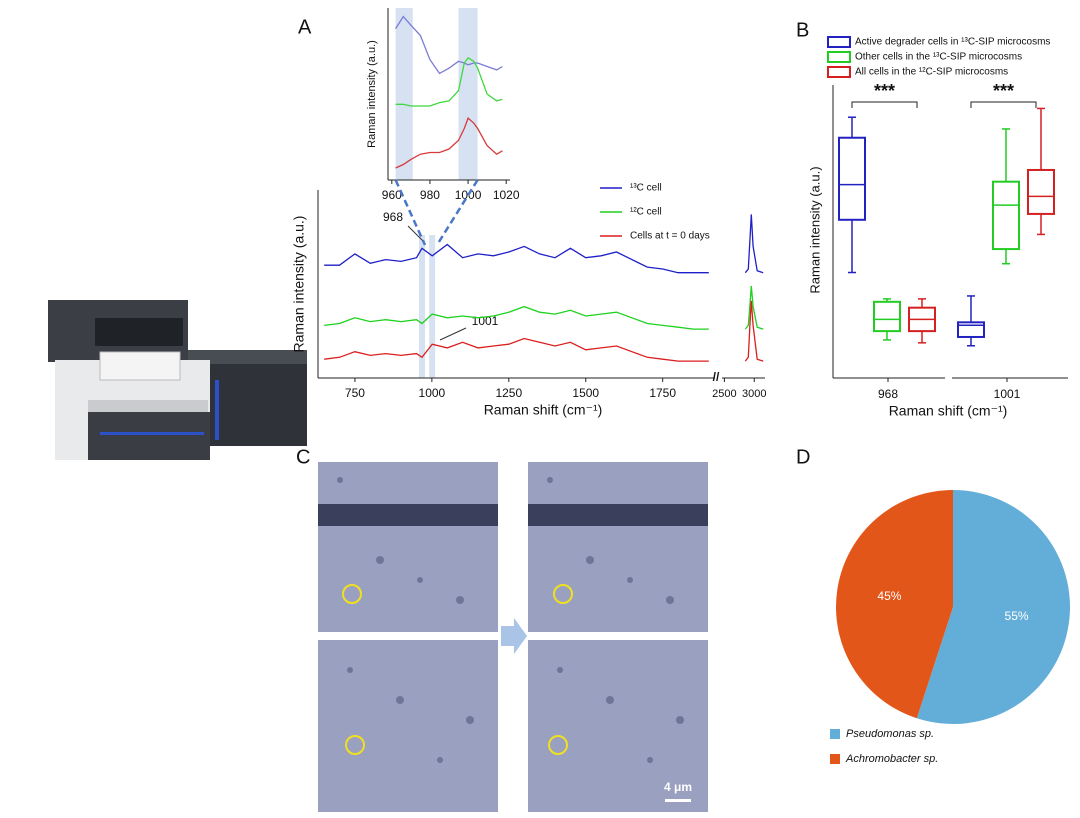 The width and height of the screenshot is (1080, 818). Describe the element at coordinates (140, 366) in the screenshot. I see `instrument-head` at that location.